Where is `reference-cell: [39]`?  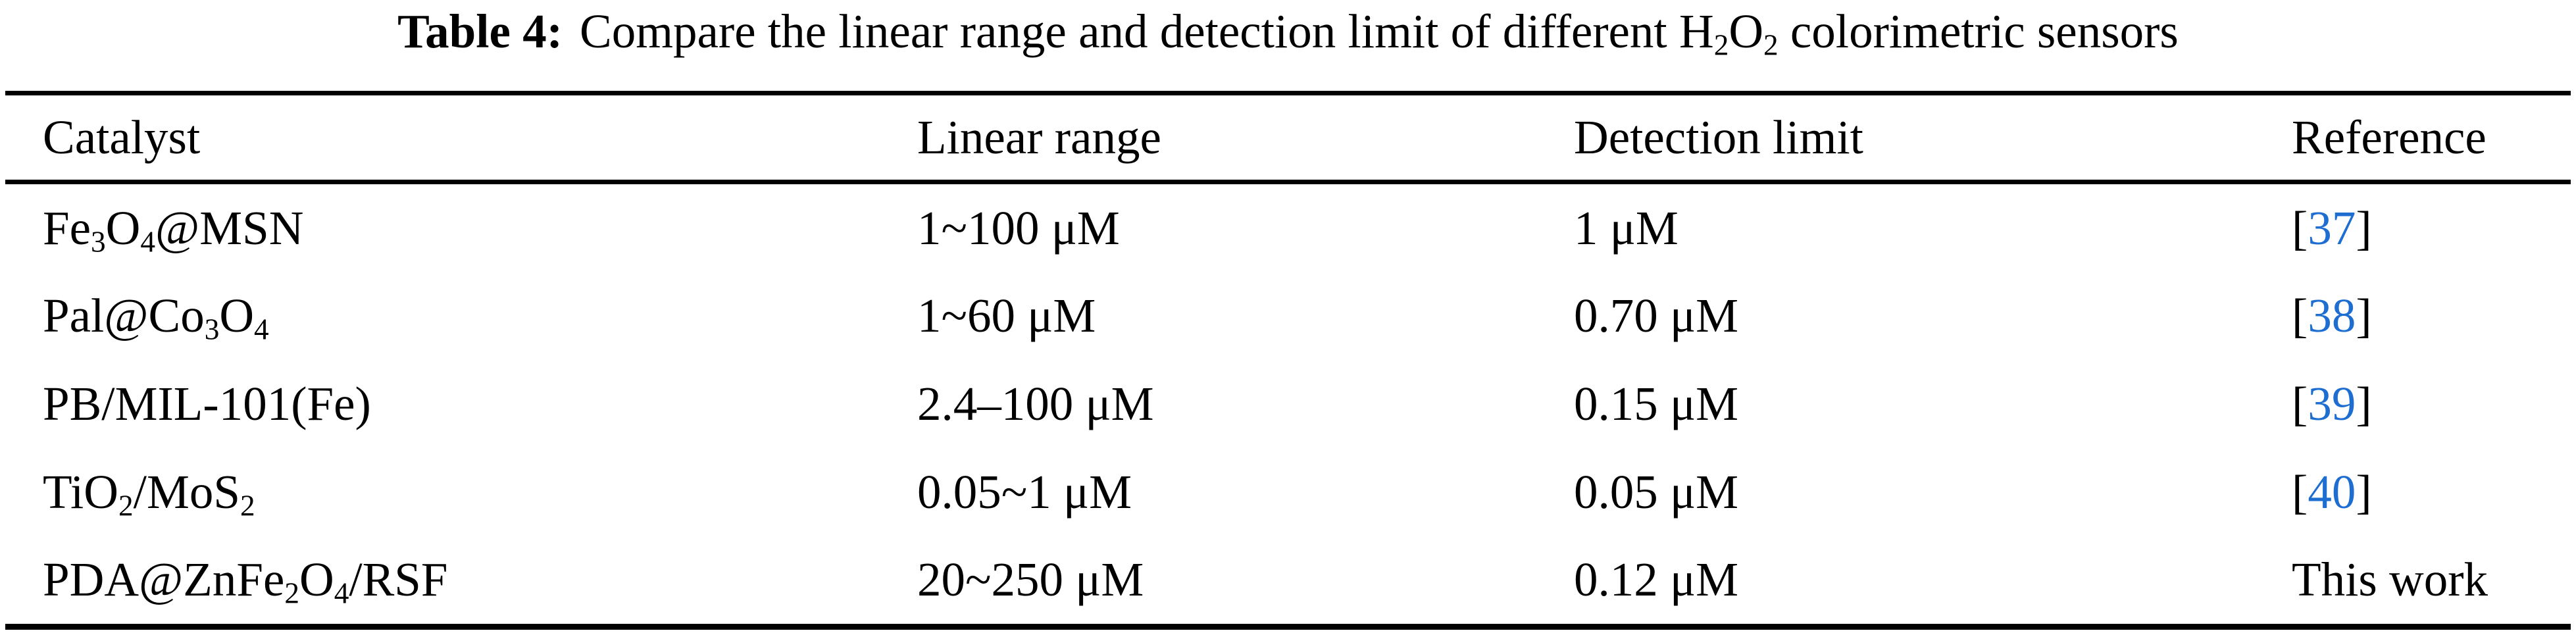 reference-cell: [39] is located at coordinates (2424, 404).